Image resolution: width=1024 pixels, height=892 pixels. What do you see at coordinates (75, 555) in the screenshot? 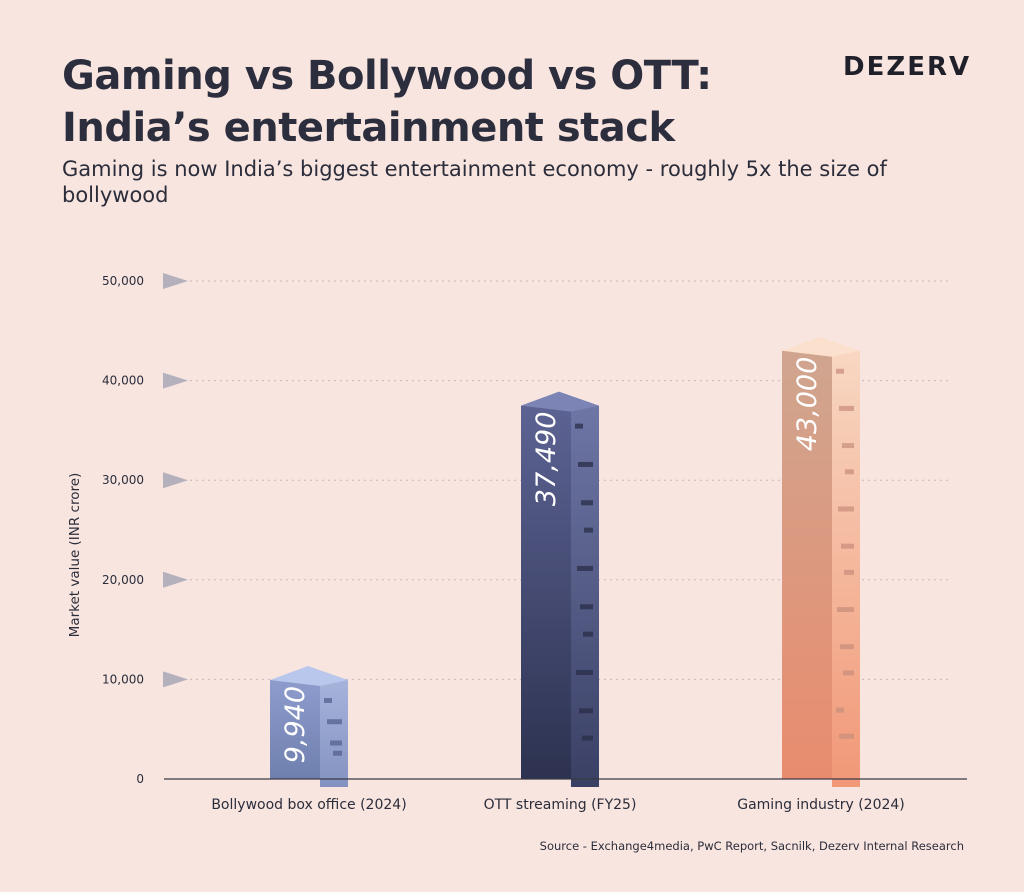
I see `y-axis-label: Market value (INR crore)` at bounding box center [75, 555].